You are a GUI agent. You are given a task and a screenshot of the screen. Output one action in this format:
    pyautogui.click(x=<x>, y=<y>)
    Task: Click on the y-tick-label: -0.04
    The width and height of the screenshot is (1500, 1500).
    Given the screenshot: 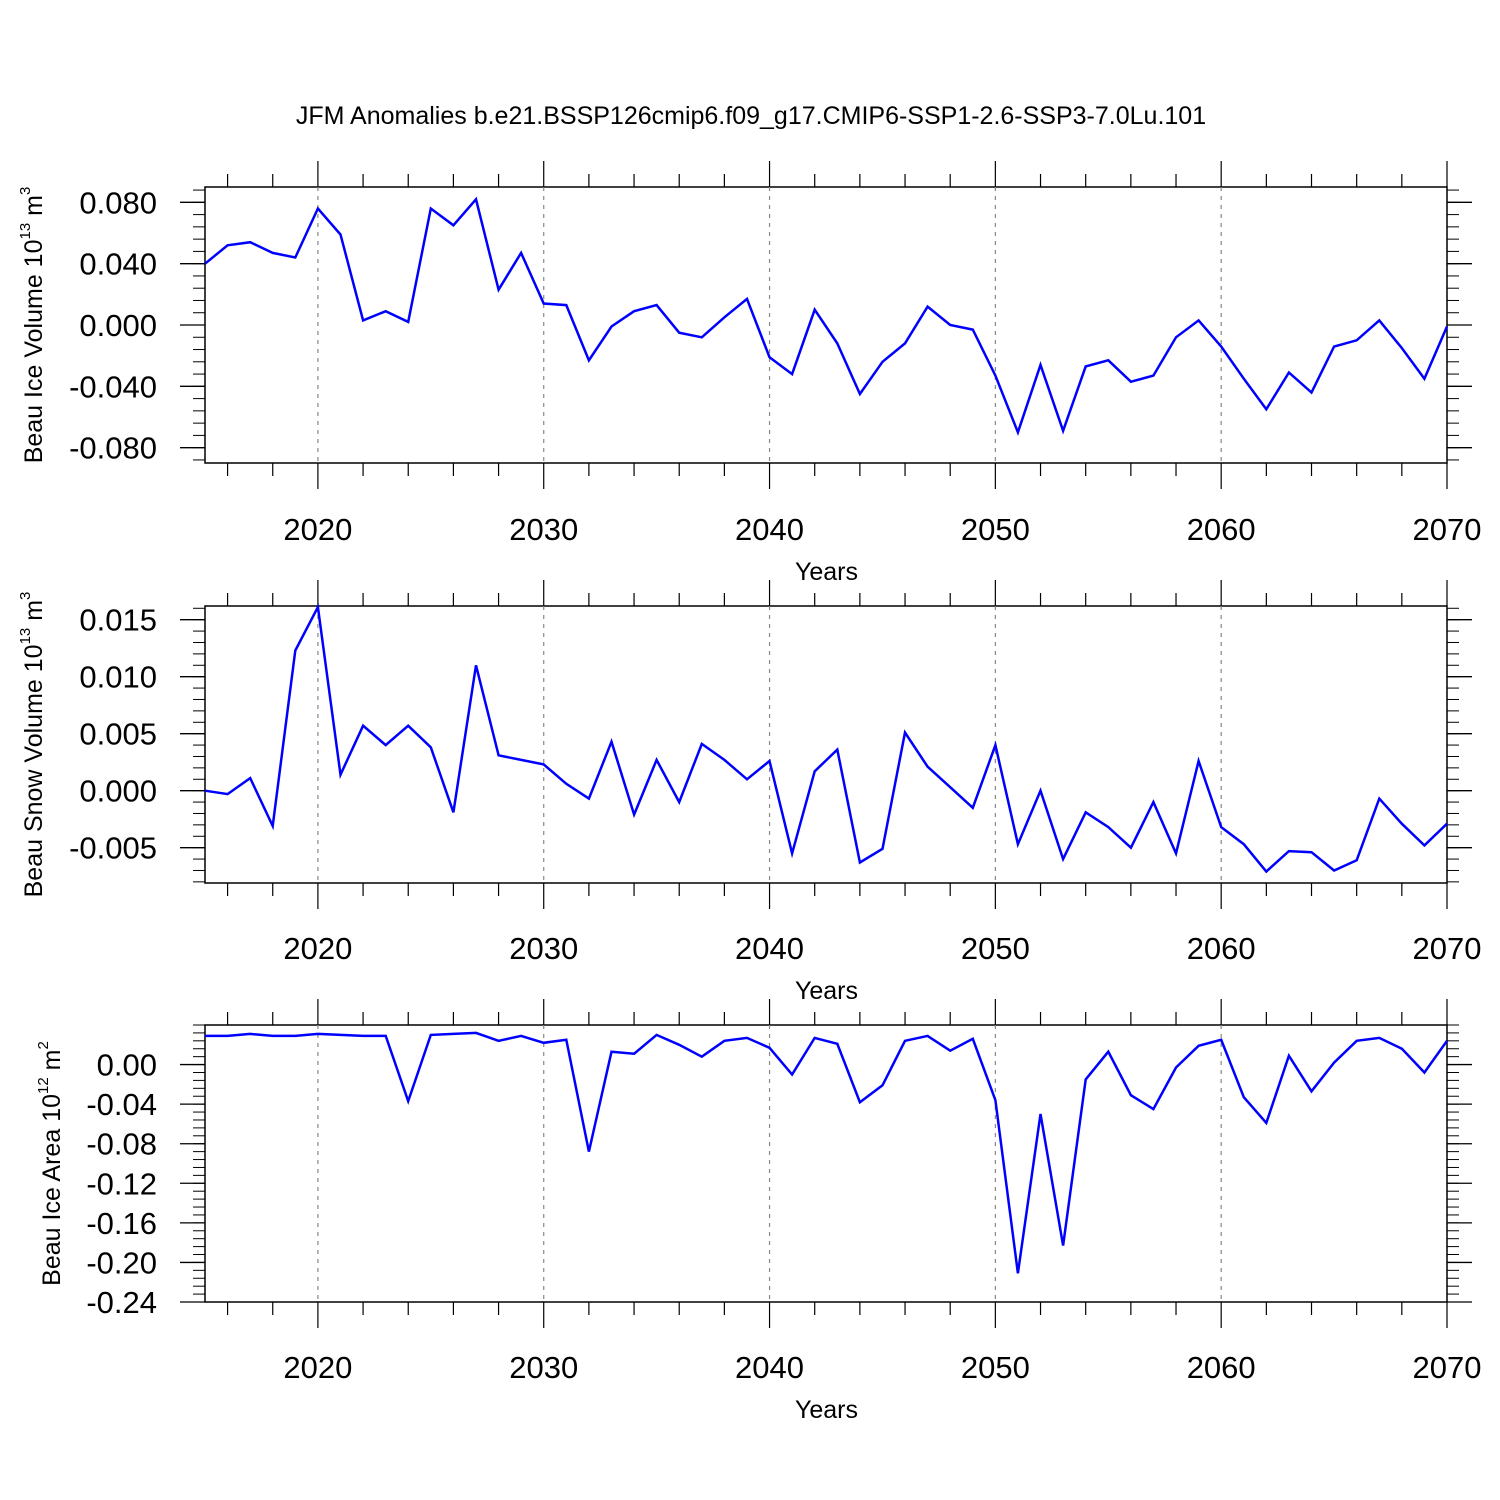 What is the action you would take?
    pyautogui.click(x=121, y=1104)
    